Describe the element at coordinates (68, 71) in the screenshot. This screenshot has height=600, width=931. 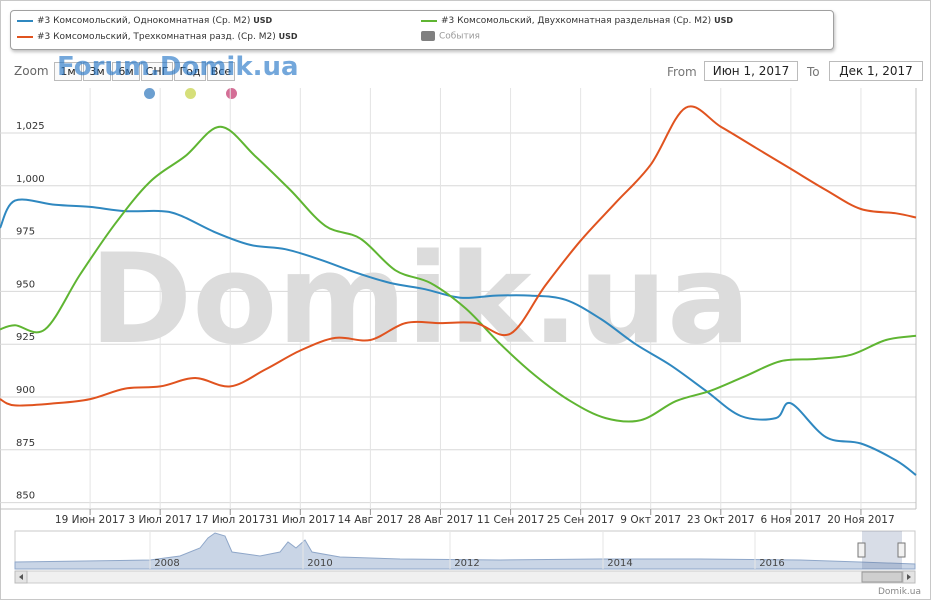
I see `zoom-1m-button: 1м` at that location.